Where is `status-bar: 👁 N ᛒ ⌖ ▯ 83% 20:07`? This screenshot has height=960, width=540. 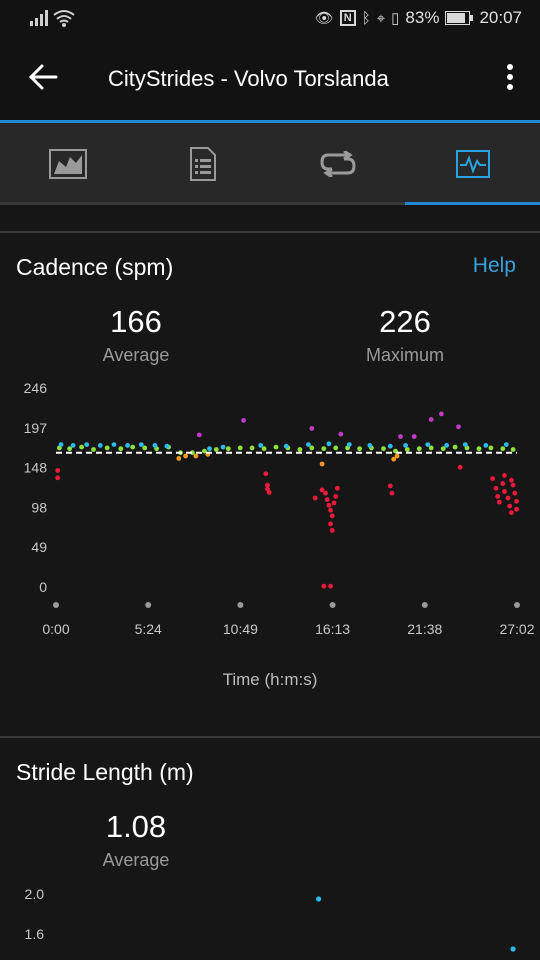
status-bar: 👁 N ᛒ ⌖ ▯ 83% 20:07 is located at coordinates (270, 18).